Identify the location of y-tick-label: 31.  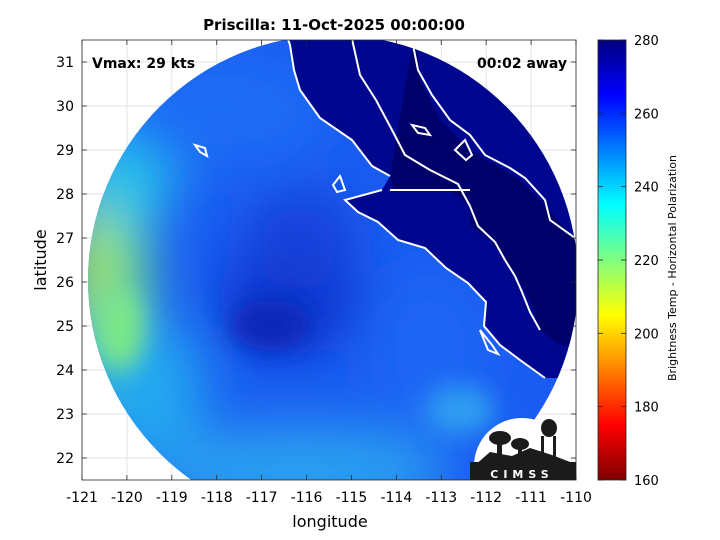
(65, 63).